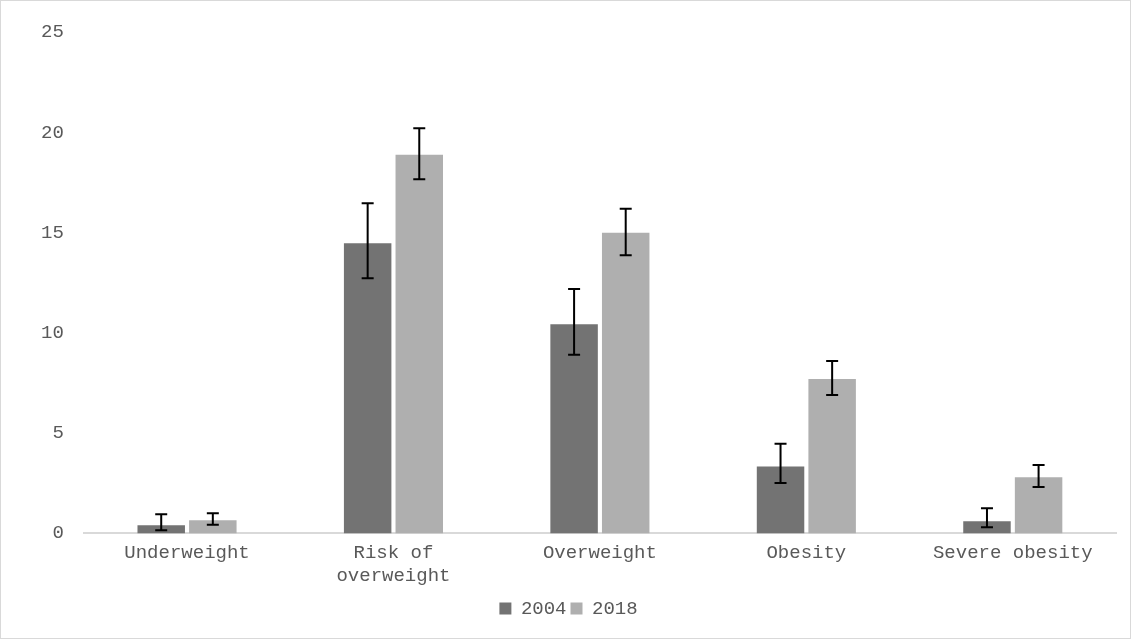  I want to click on x-tick-label: Overweight, so click(599, 552).